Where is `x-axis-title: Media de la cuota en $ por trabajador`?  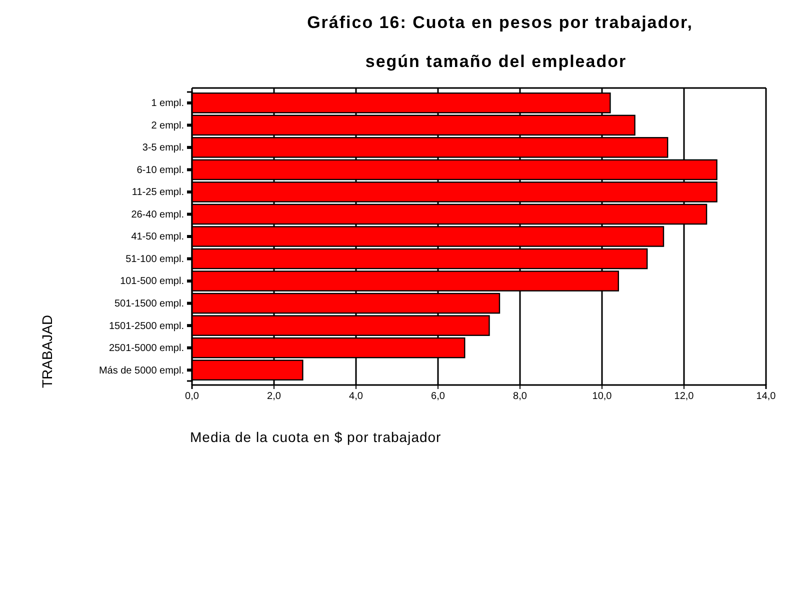 x-axis-title: Media de la cuota en $ por trabajador is located at coordinates (316, 437).